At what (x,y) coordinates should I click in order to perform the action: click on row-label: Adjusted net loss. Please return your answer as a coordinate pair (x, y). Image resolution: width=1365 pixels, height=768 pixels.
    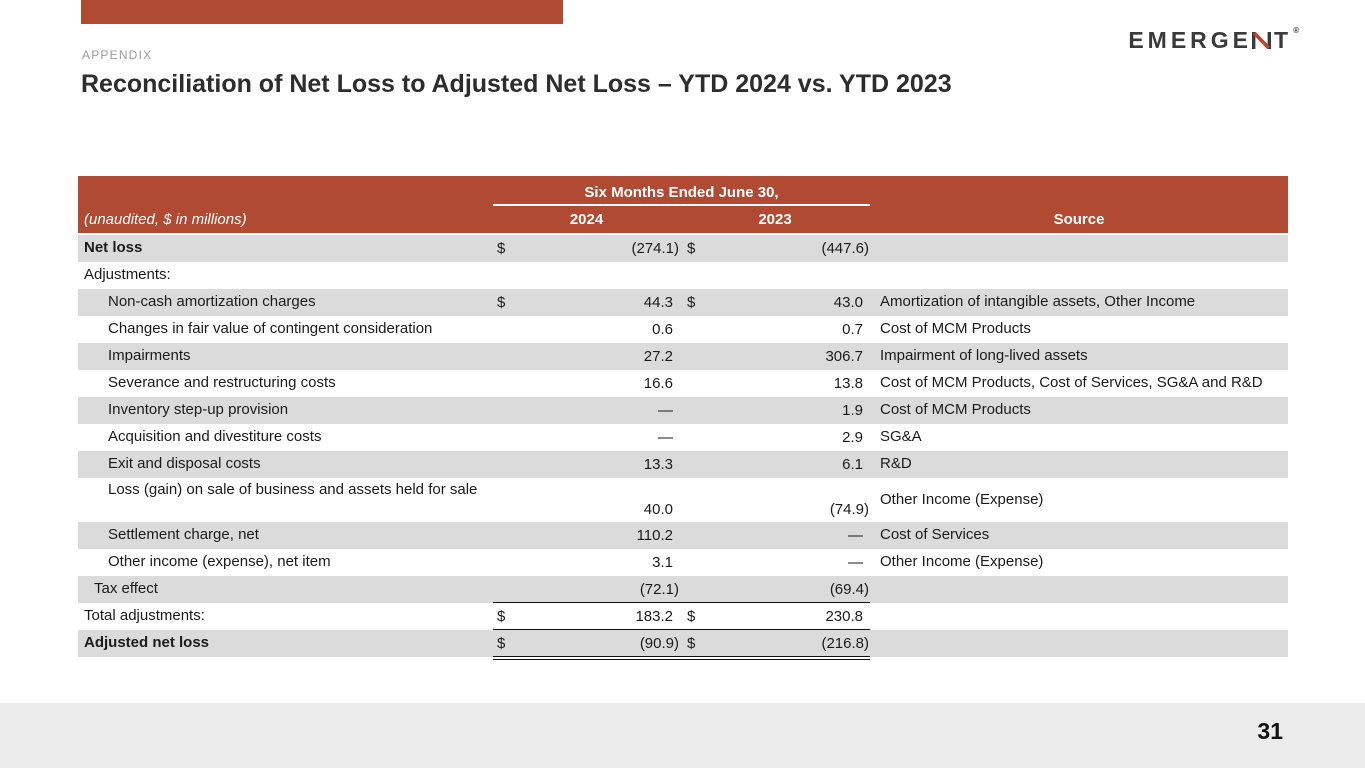
    Looking at the image, I should click on (147, 643).